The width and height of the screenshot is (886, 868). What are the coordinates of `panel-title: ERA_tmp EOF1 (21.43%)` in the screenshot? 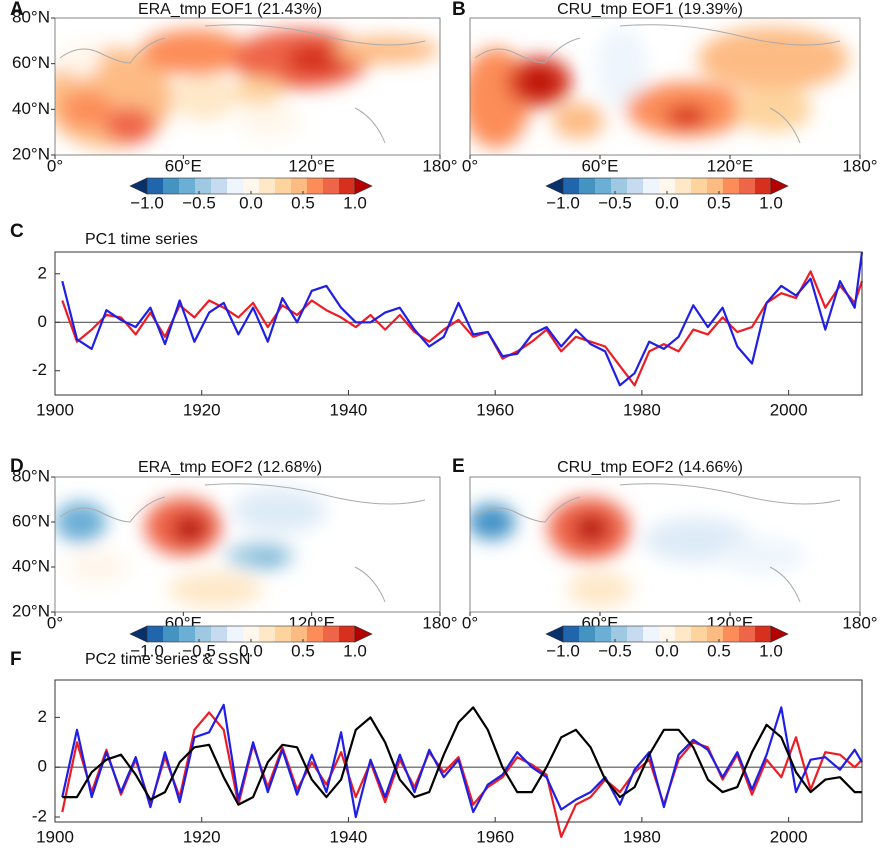 It's located at (230, 9).